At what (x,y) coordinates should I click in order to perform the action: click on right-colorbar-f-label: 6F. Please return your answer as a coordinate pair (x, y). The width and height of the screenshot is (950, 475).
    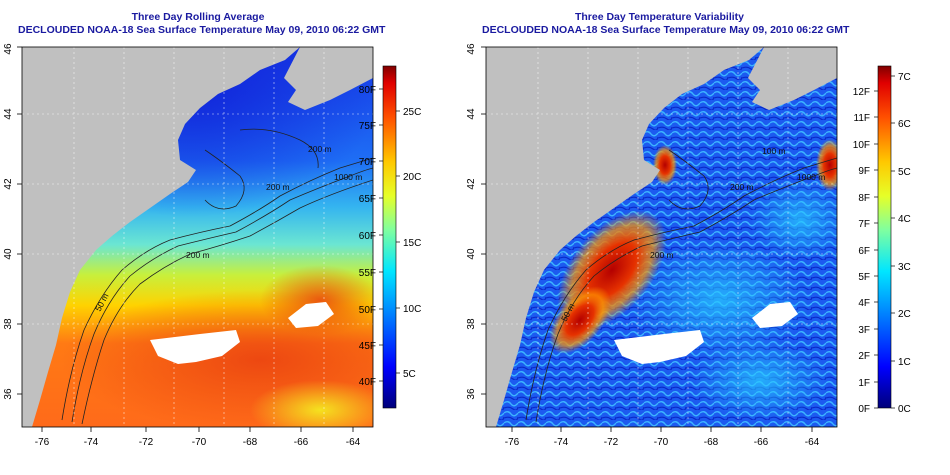
    Looking at the image, I should click on (864, 251).